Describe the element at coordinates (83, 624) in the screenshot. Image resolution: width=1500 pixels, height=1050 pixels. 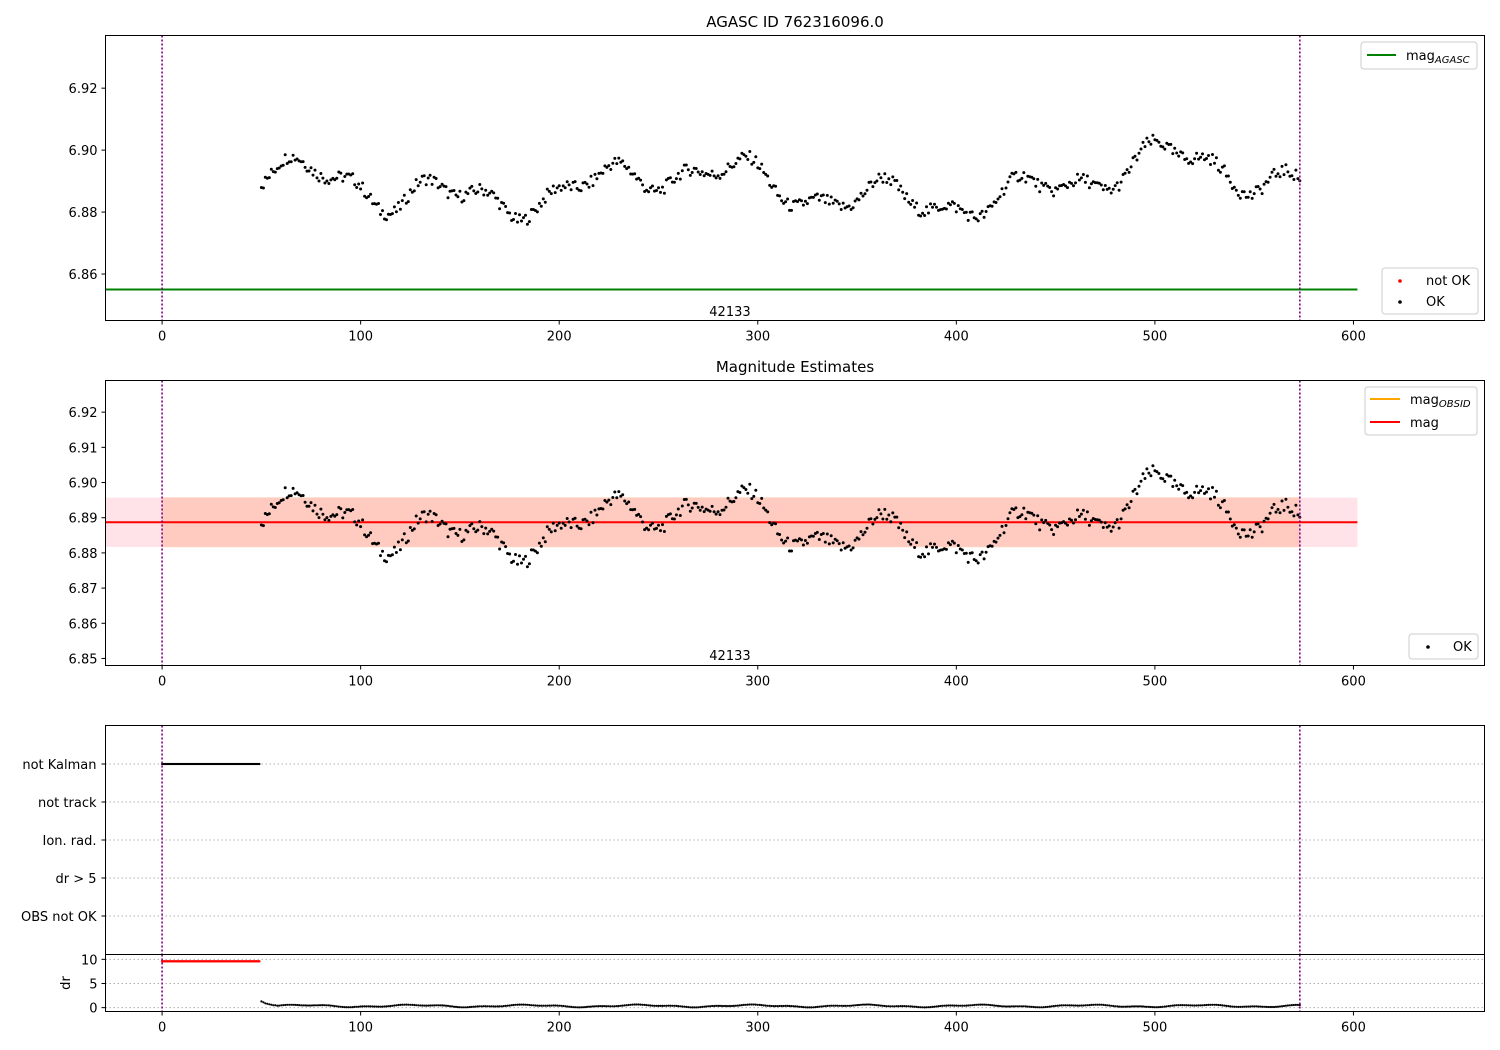
I see `y-tick-label-1: 6.86` at that location.